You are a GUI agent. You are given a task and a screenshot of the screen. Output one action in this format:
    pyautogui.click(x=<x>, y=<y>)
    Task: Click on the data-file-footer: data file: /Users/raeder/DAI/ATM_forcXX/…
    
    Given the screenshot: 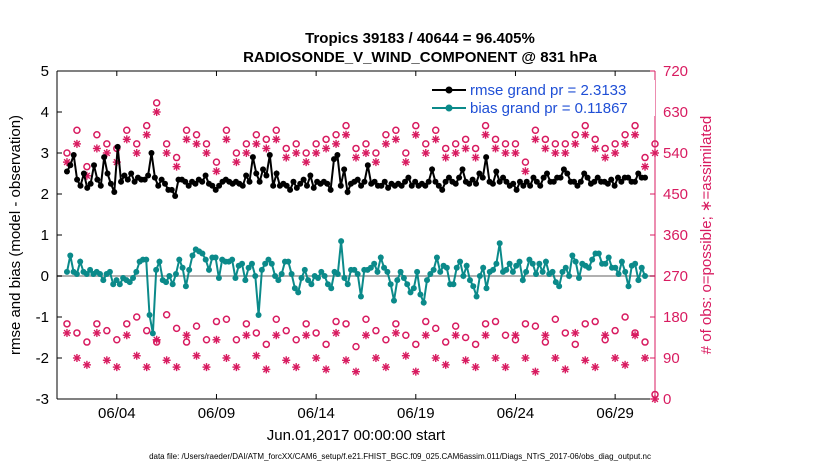 What is the action you would take?
    pyautogui.click(x=400, y=456)
    